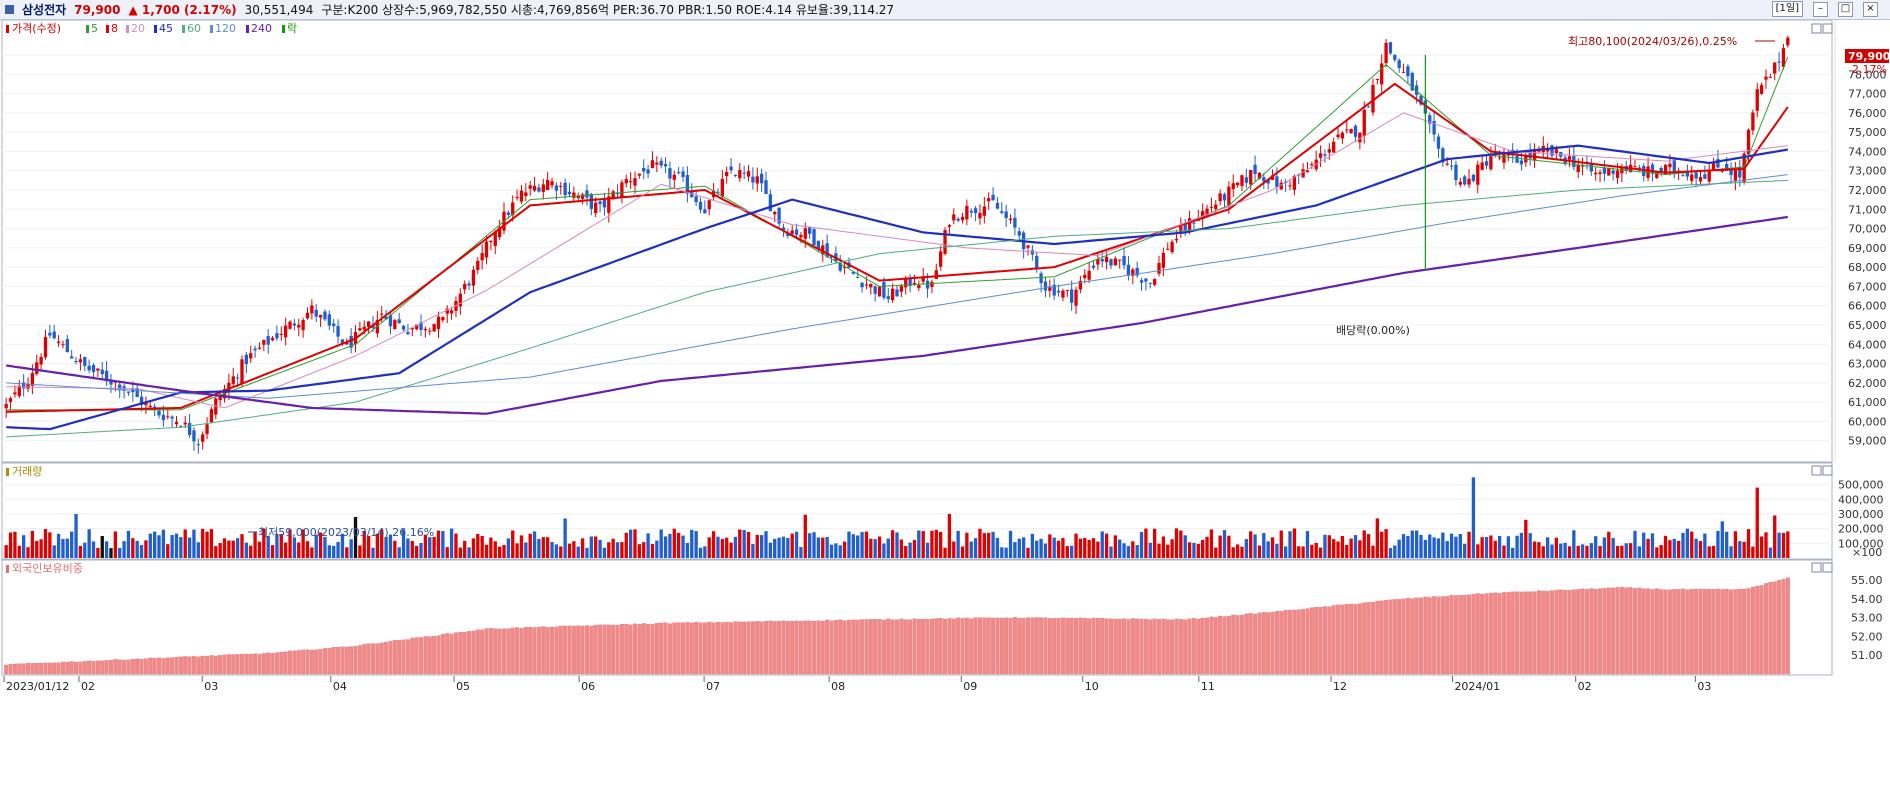 The width and height of the screenshot is (1890, 810). What do you see at coordinates (1870, 9) in the screenshot?
I see `close-button: ×` at bounding box center [1870, 9].